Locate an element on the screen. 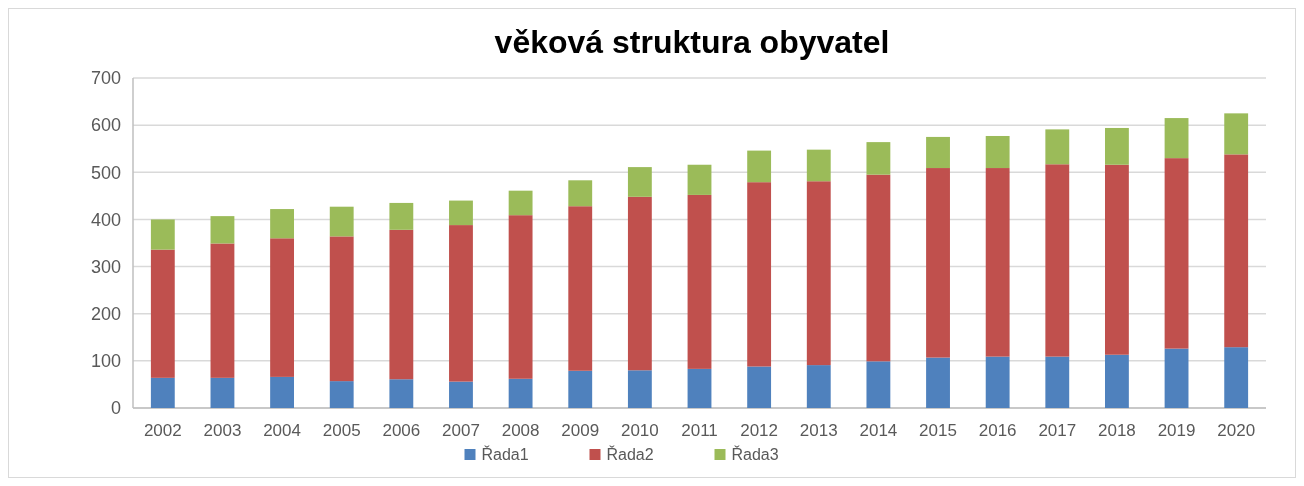  y-tick-label: 400 is located at coordinates (105, 219).